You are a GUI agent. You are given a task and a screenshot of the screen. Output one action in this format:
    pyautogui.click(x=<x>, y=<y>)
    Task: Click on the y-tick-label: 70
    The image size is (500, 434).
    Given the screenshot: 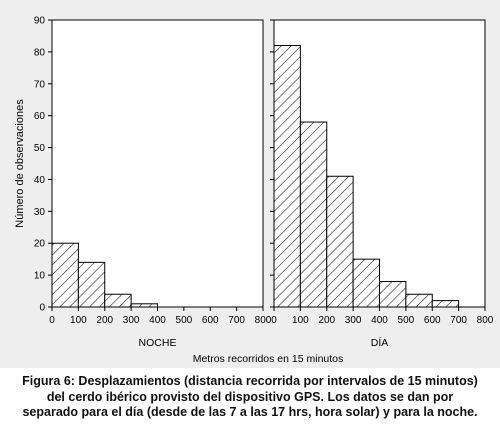 What is the action you would take?
    pyautogui.click(x=40, y=84)
    